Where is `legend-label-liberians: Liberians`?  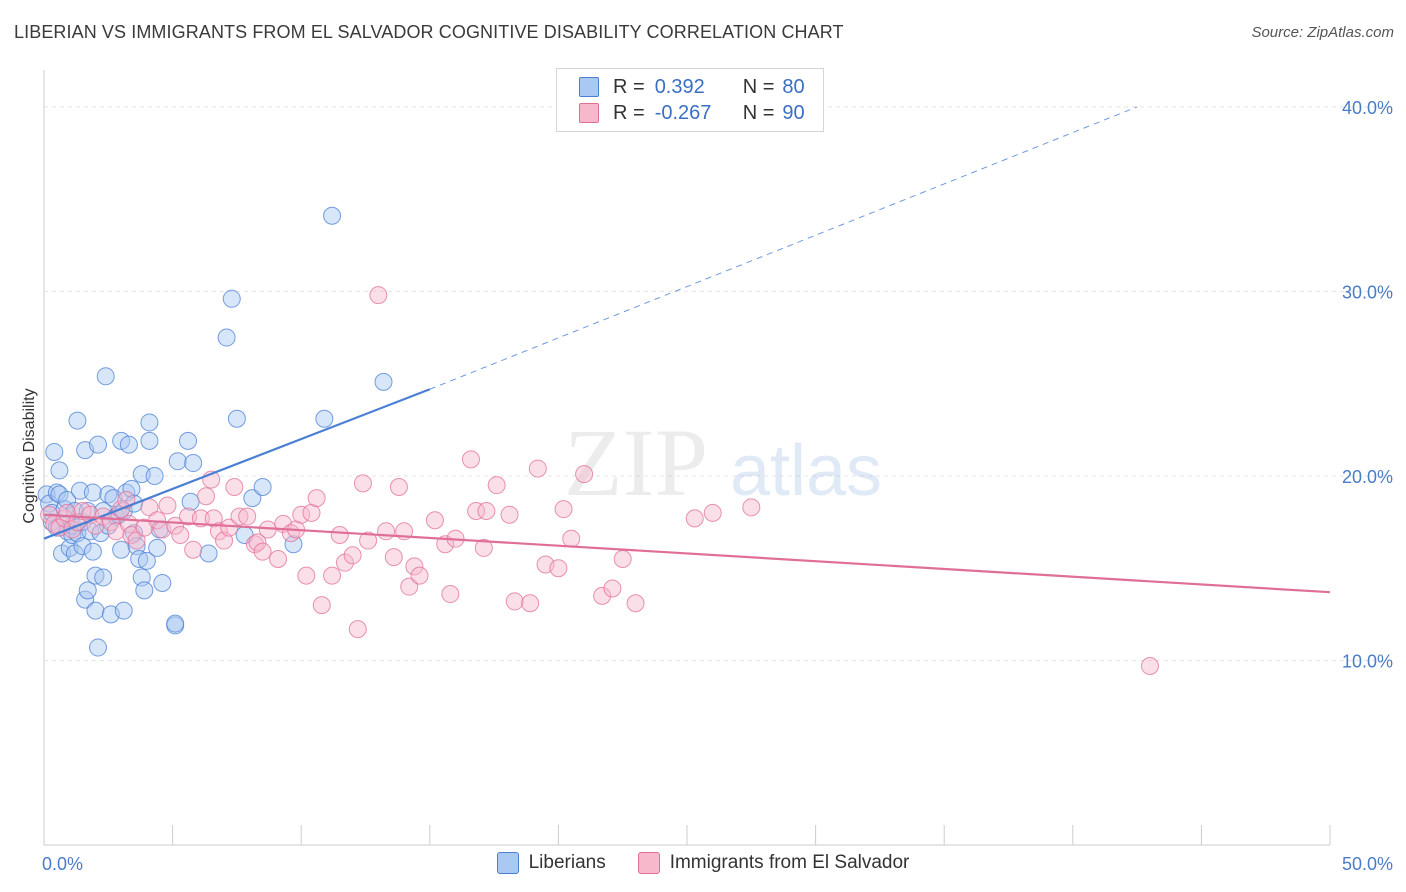 legend-label-liberians: Liberians is located at coordinates (567, 862).